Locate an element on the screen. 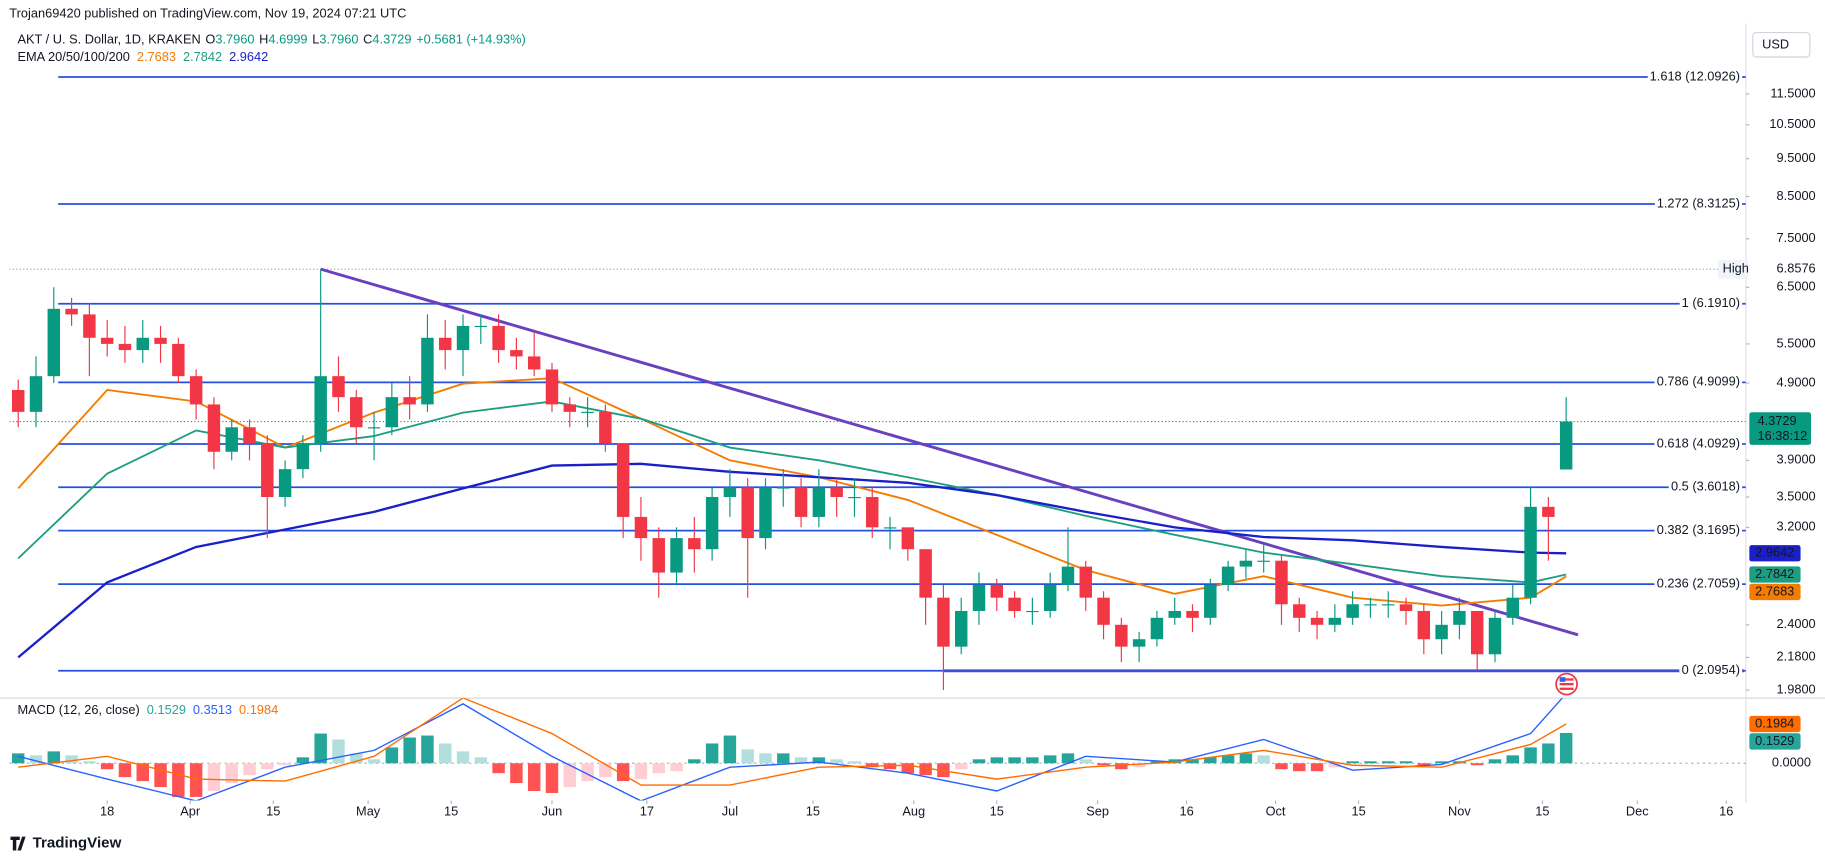 Image resolution: width=1825 pixels, height=861 pixels. x-tick-label: Oct is located at coordinates (1276, 811).